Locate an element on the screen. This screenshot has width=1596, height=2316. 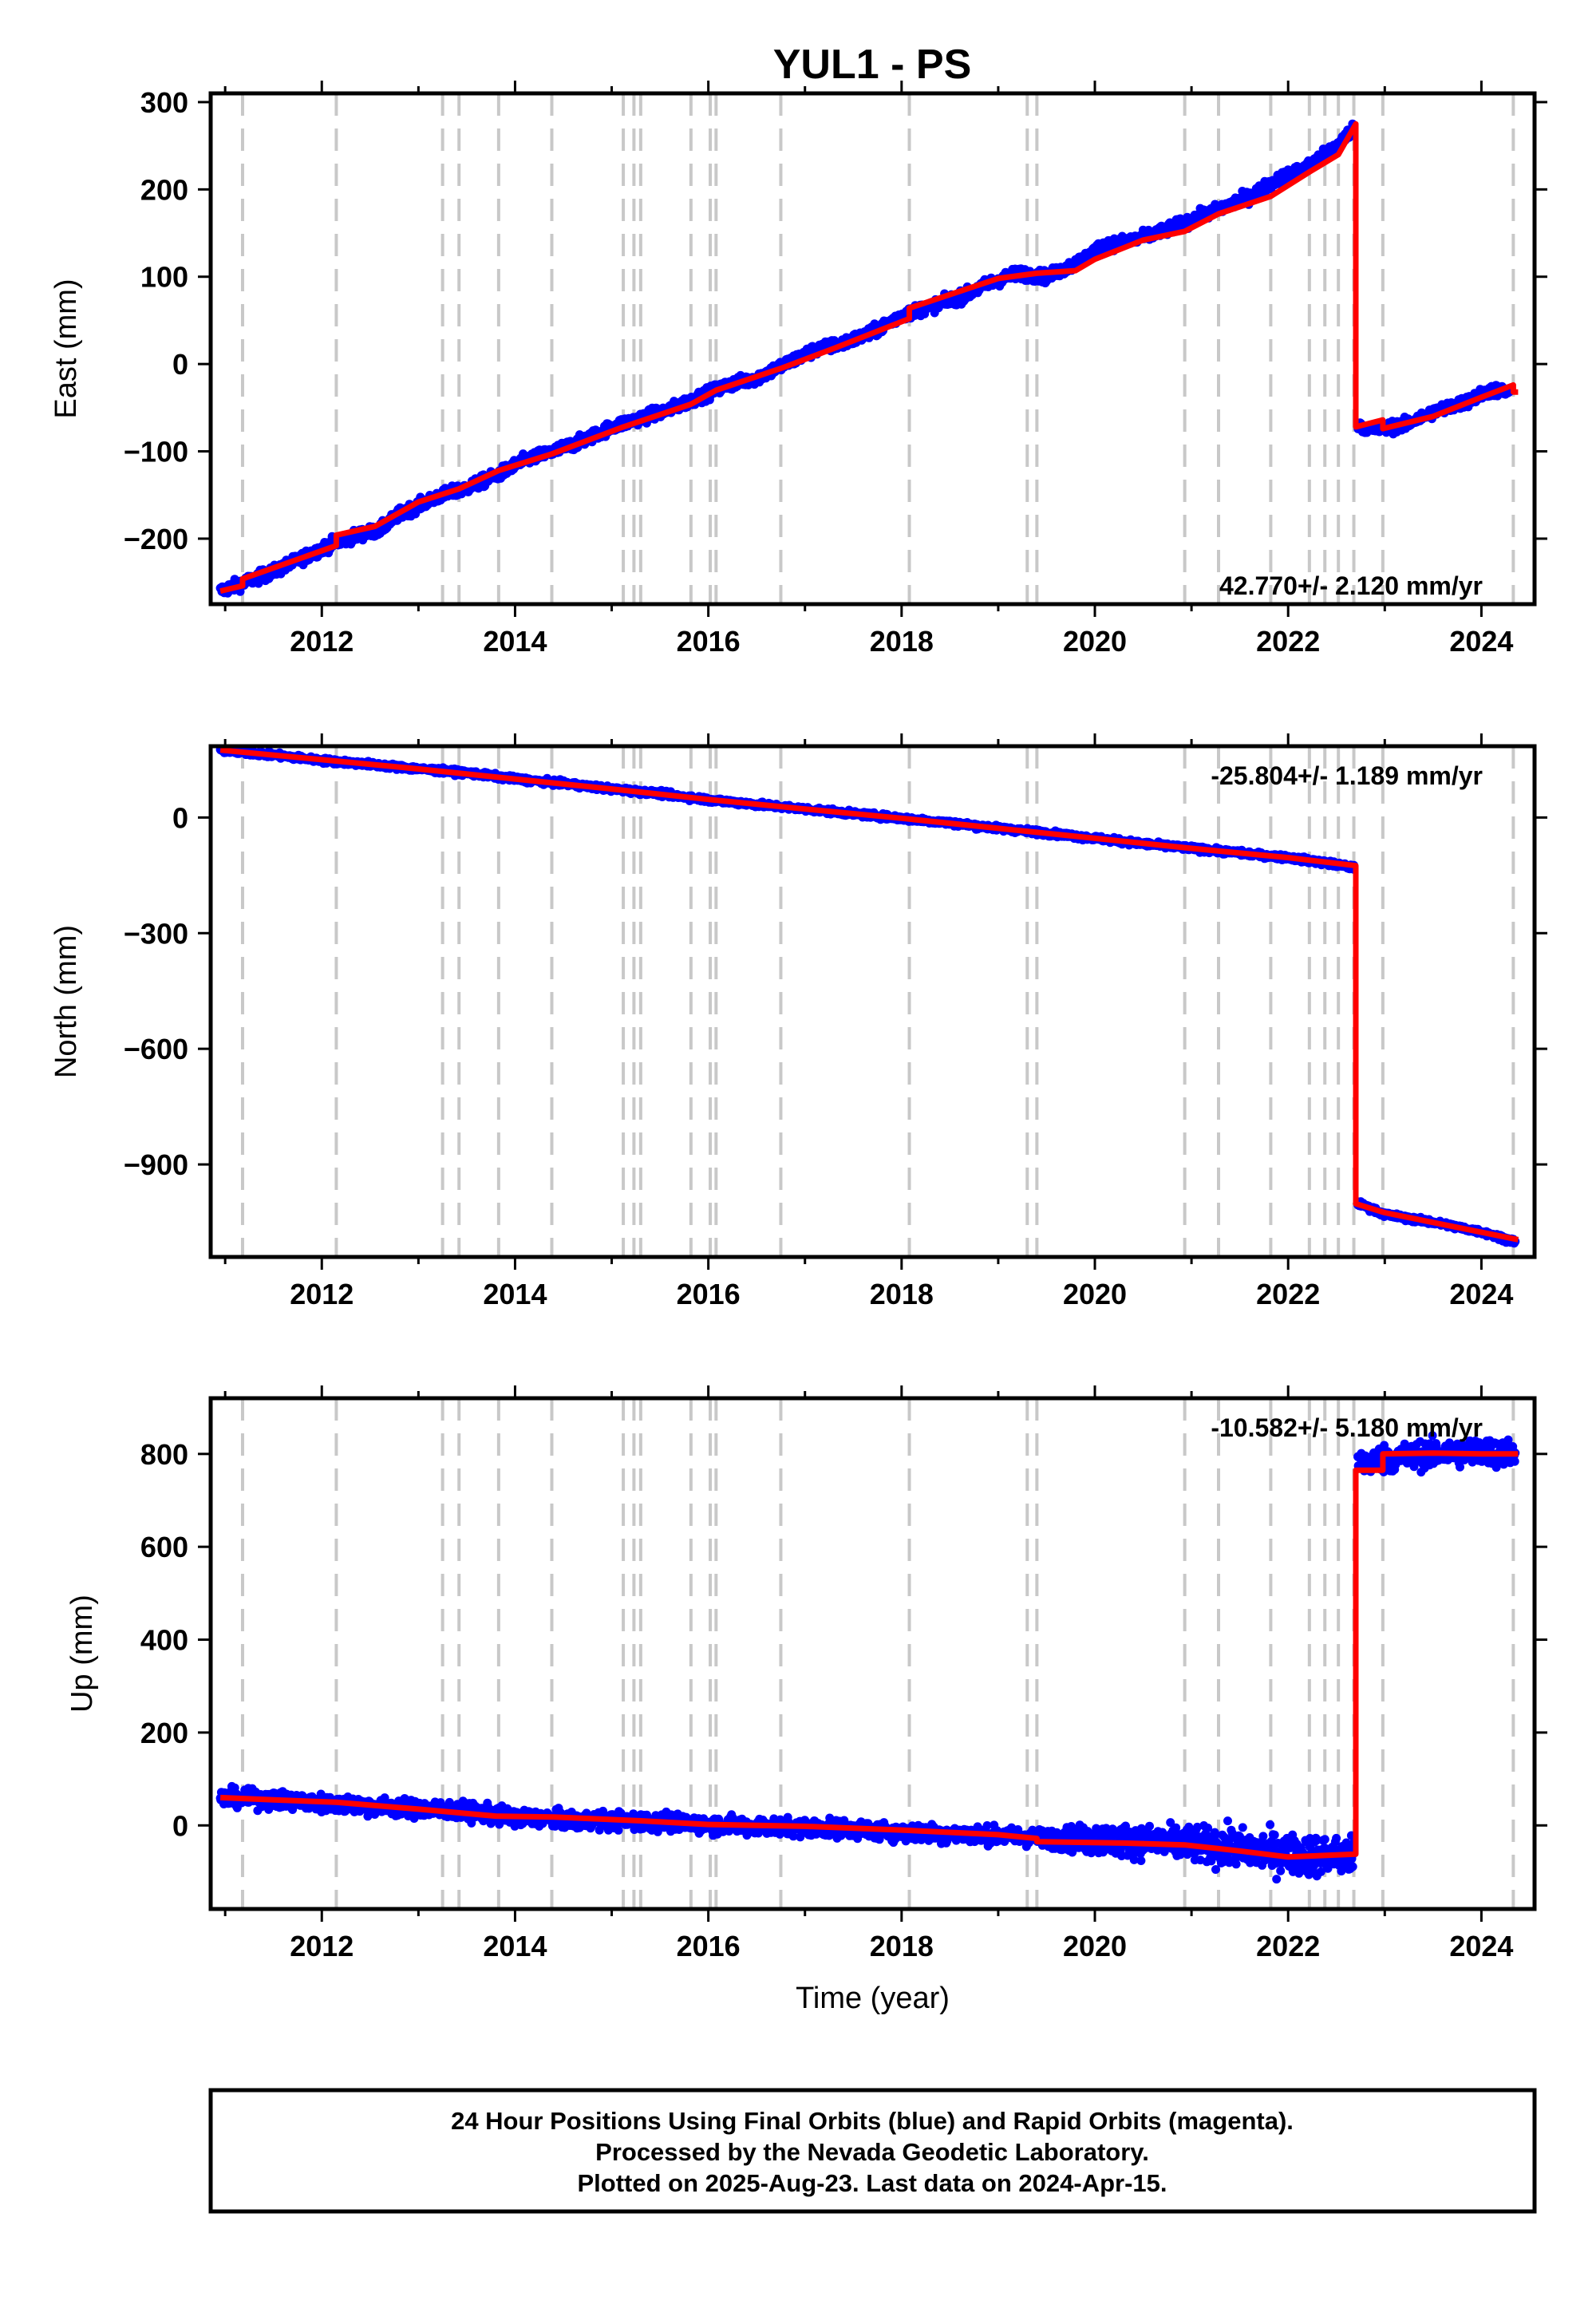
y-tick-label: −100 is located at coordinates (156, 452).